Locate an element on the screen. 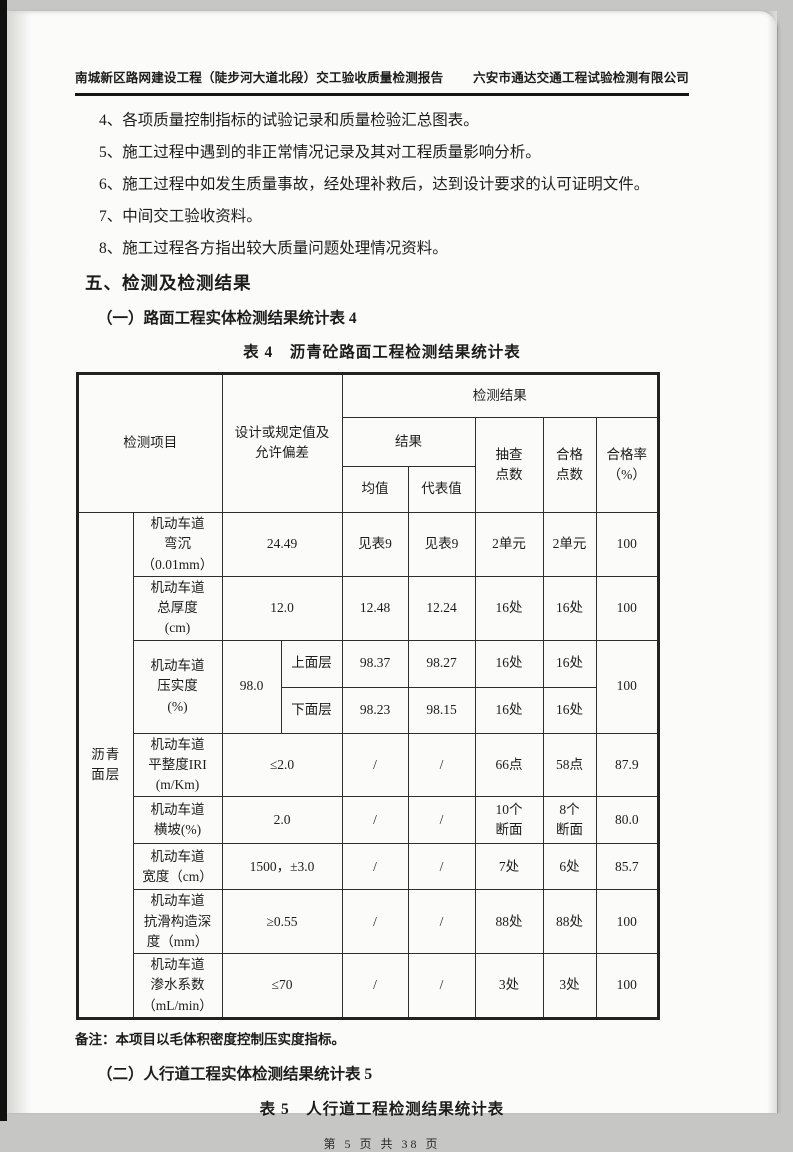 The height and width of the screenshot is (1152, 793). report-title: 南城新区路网建设工程（陡步河大道北段）交工验收质量检测报告 is located at coordinates (259, 78).